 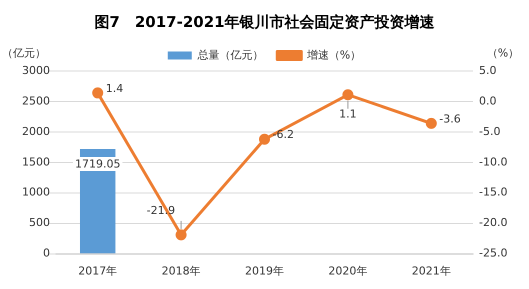 What do you see at coordinates (431, 271) in the screenshot?
I see `x-tick-label: 2021年` at bounding box center [431, 271].